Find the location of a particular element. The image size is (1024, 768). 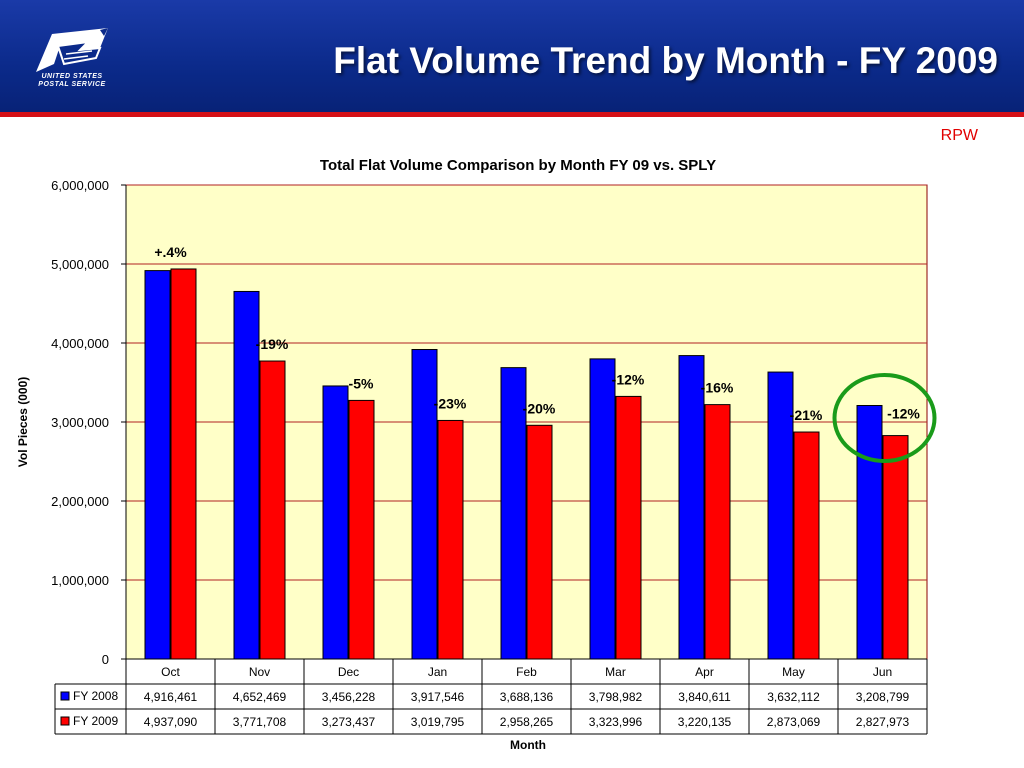

change-label-feb: -20% is located at coordinates (539, 408).